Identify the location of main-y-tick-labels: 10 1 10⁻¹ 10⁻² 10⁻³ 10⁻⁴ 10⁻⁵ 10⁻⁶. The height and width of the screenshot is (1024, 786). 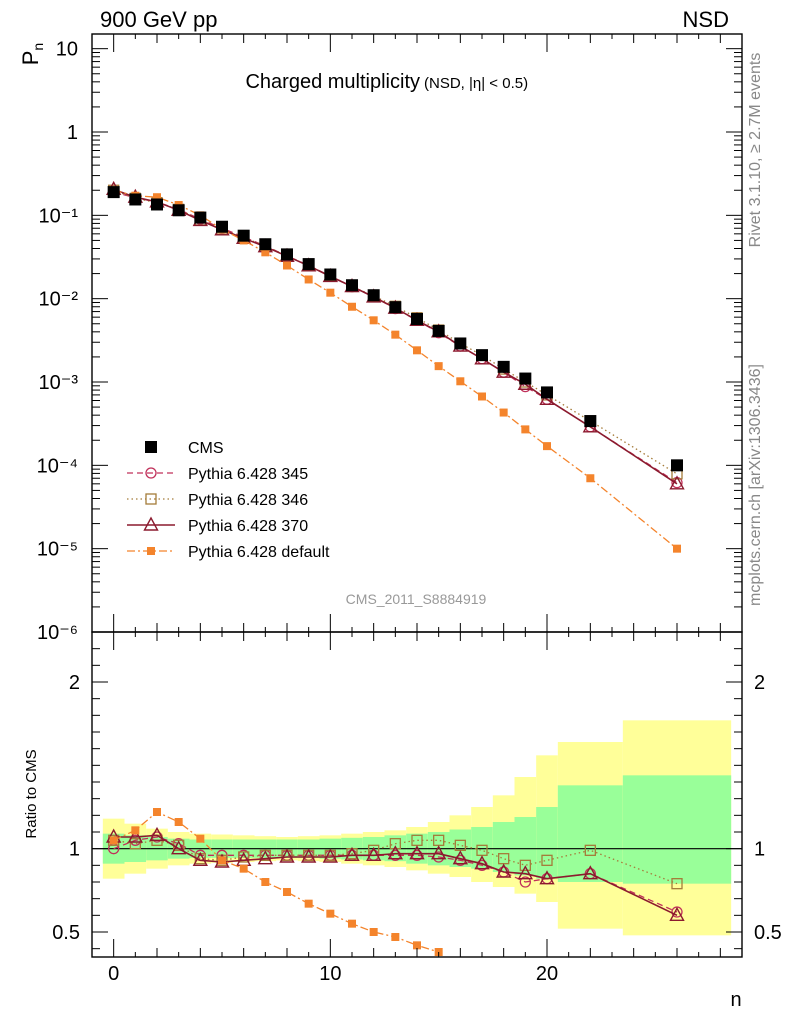
(58, 341).